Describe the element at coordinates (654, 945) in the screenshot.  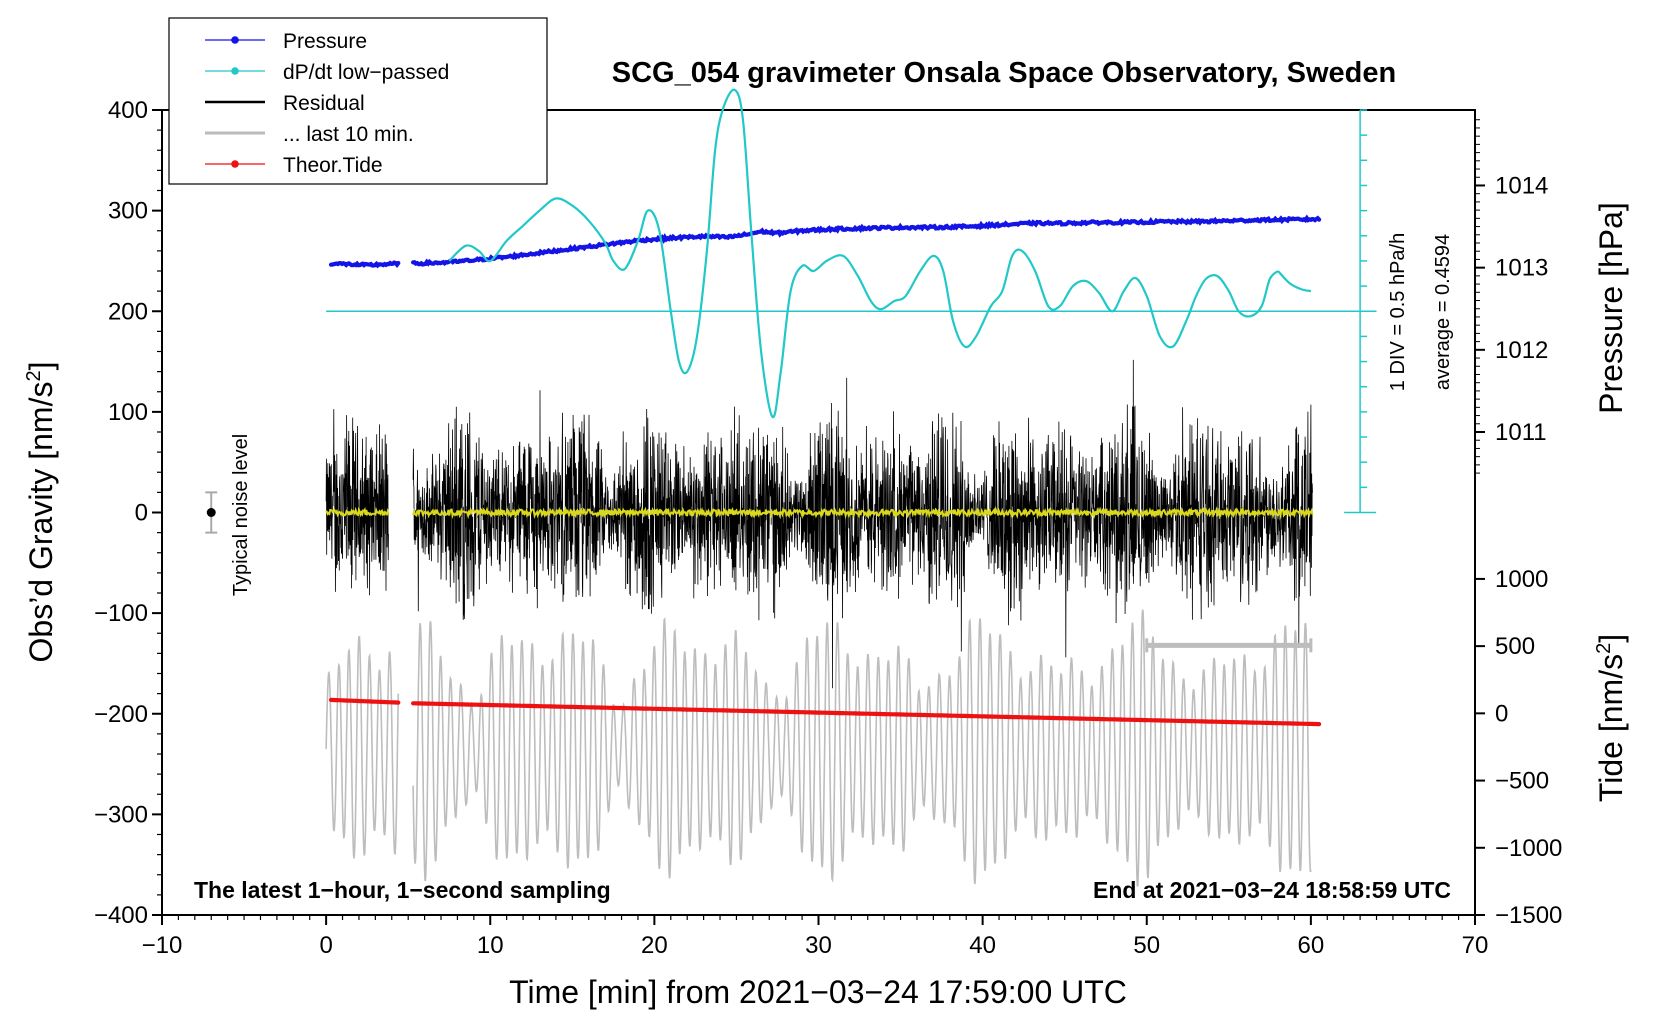
I see `x-tick-label: 20` at that location.